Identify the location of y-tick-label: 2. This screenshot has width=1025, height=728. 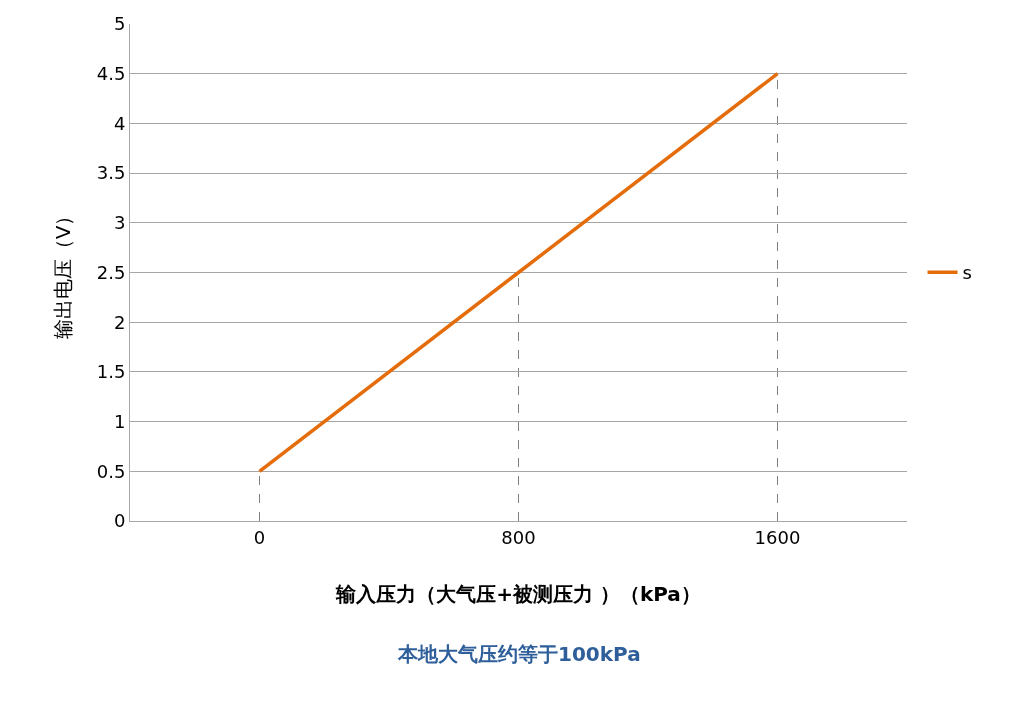
(119, 322).